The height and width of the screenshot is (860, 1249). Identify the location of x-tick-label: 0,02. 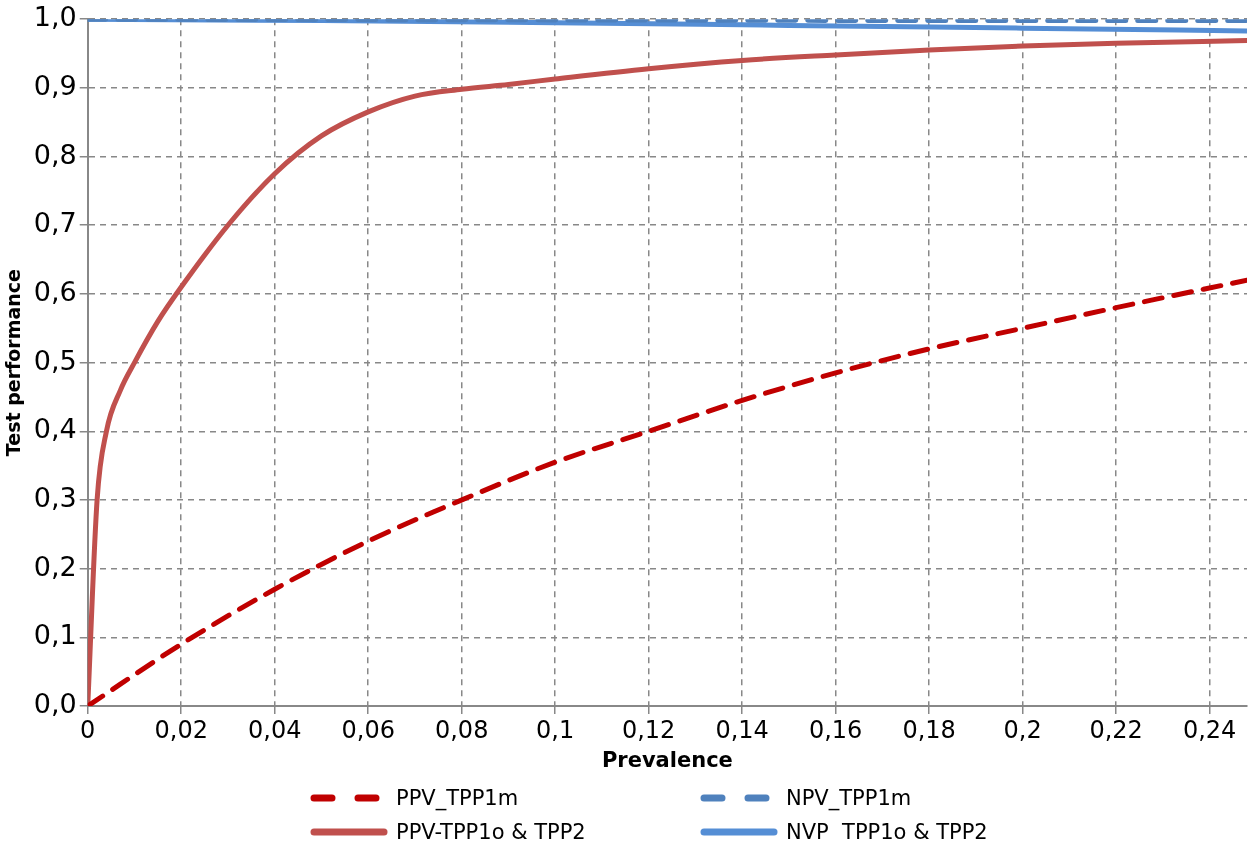
(181, 729).